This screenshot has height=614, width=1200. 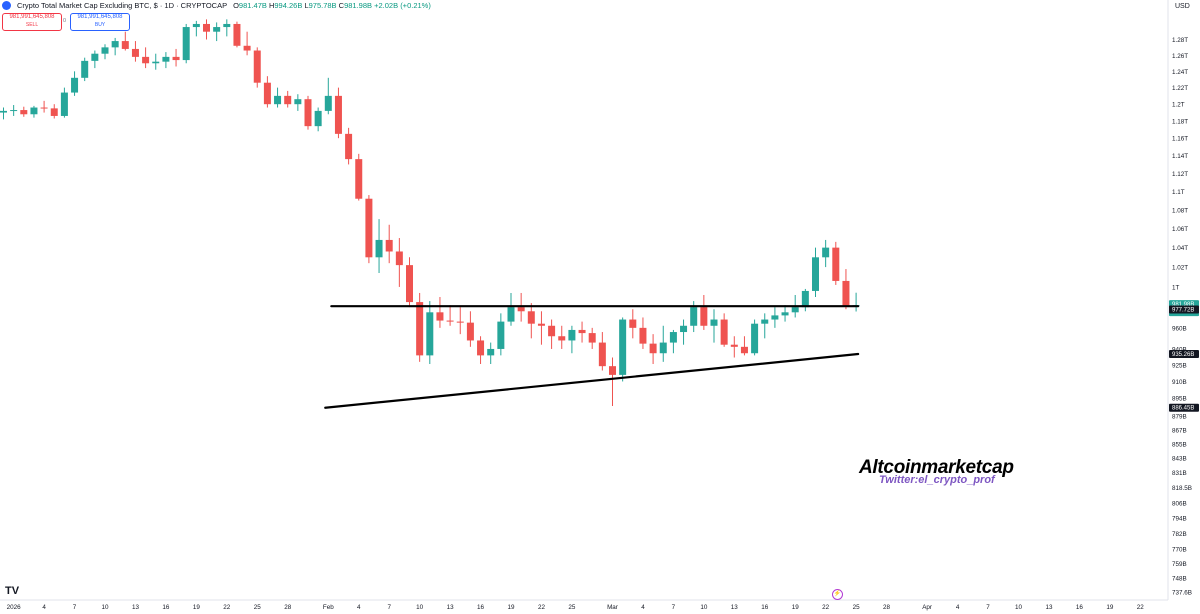 I want to click on time-axis-label: 16, so click(x=166, y=607).